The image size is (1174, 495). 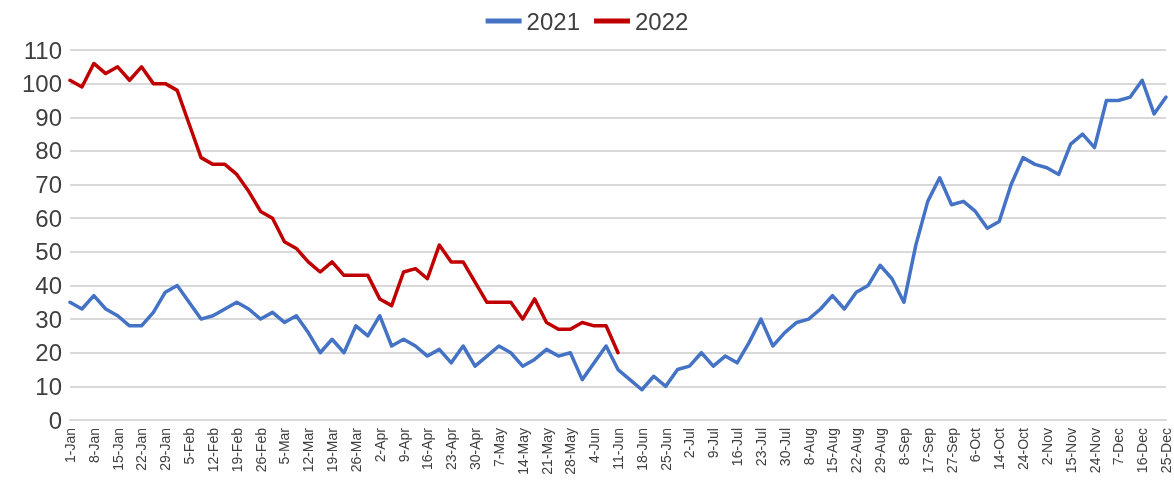 What do you see at coordinates (42, 50) in the screenshot?
I see `y-tick-label: 110` at bounding box center [42, 50].